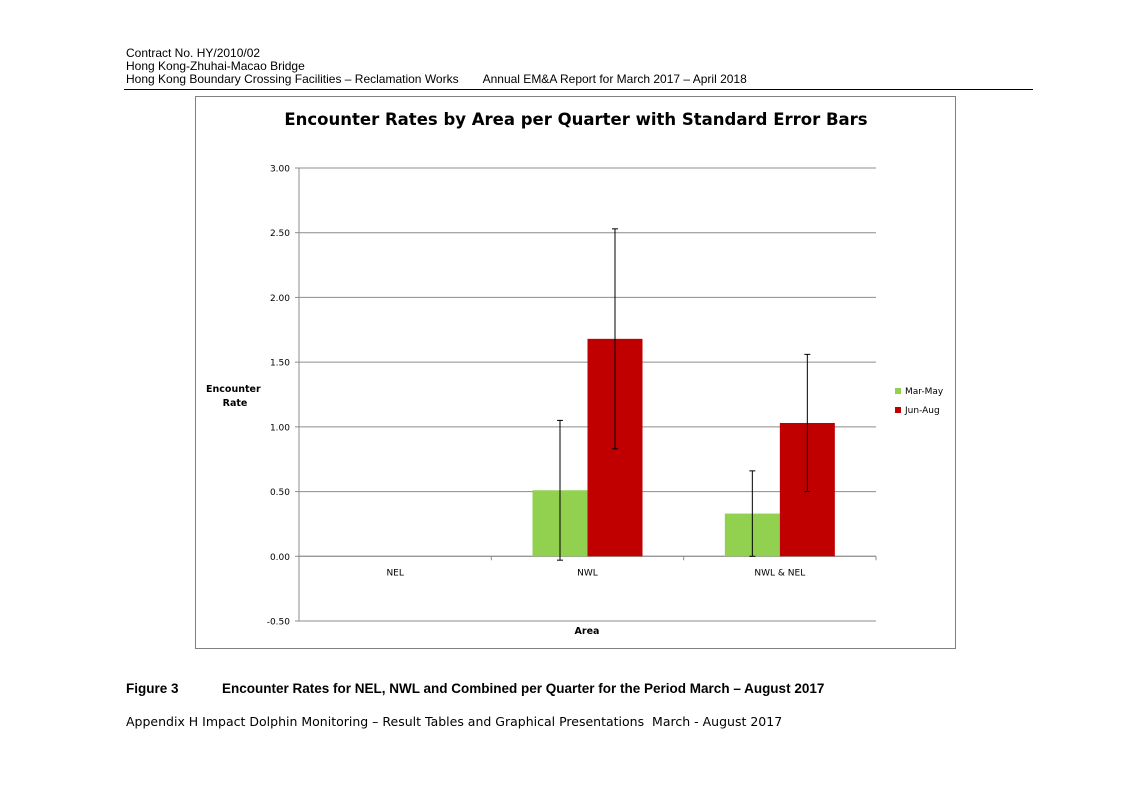 The height and width of the screenshot is (794, 1123). I want to click on y-axis-label-line-1: Encounter, so click(233, 389).